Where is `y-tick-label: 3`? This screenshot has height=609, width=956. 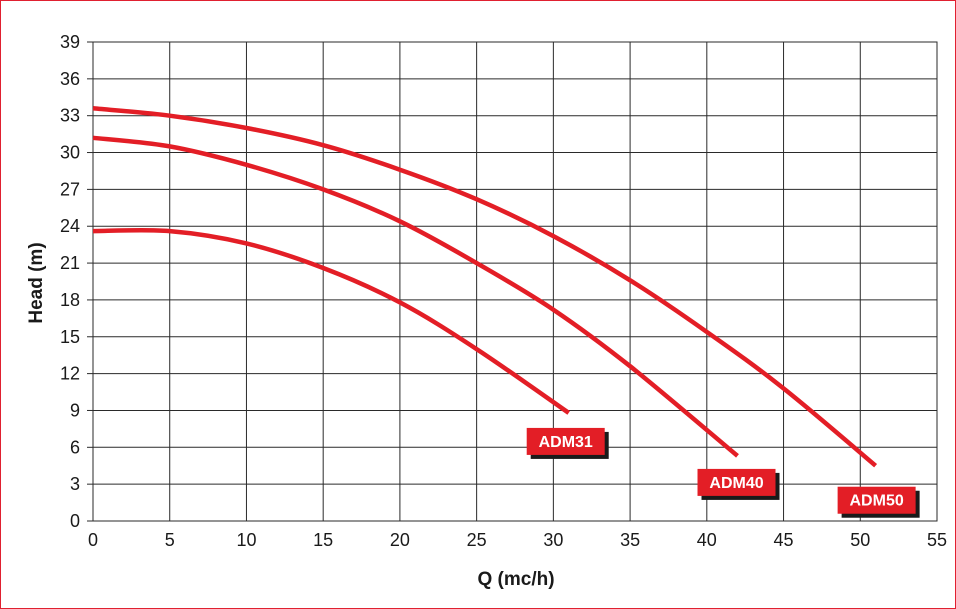 y-tick-label: 3 is located at coordinates (75, 484).